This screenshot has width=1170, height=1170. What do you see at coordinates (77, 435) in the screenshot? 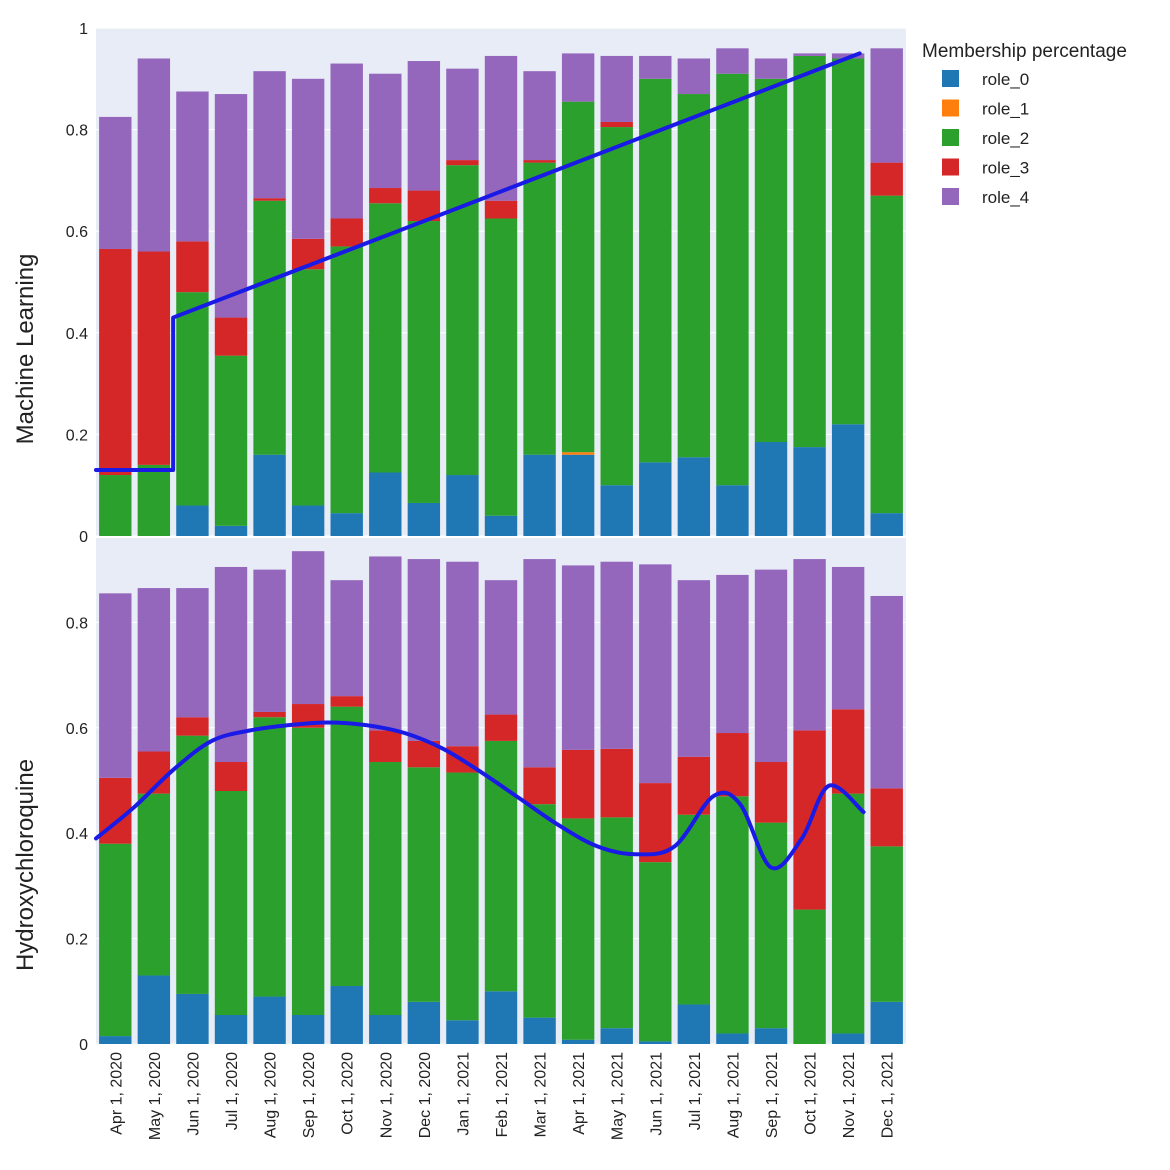
I see `y-tick-label: 0.2` at bounding box center [77, 435].